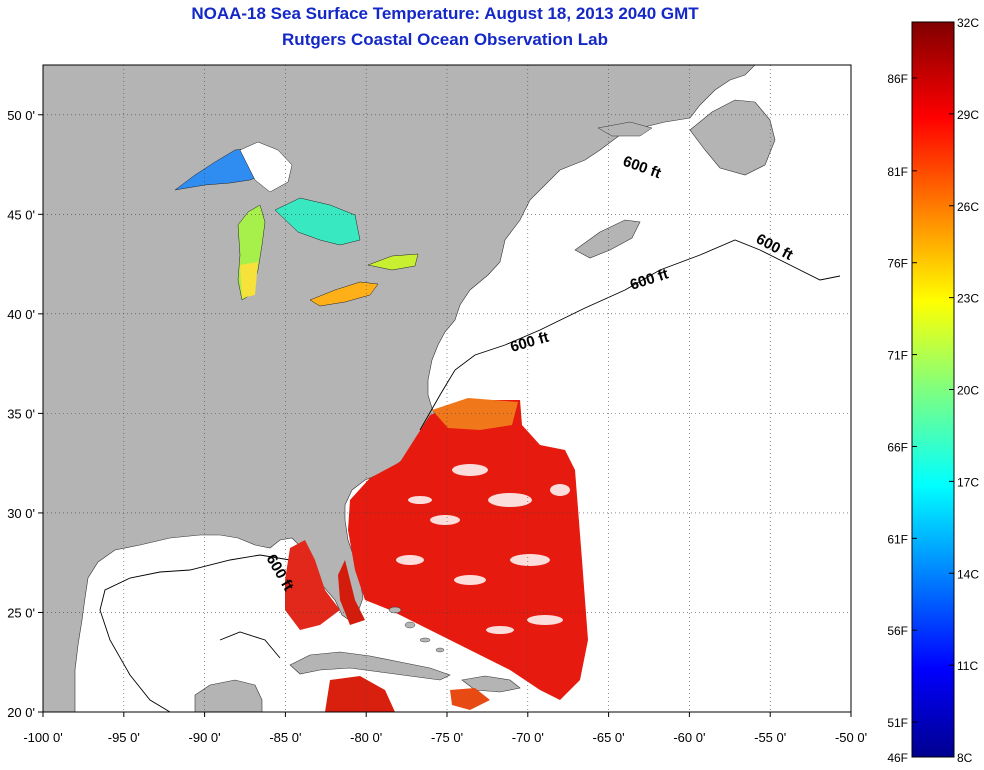  What do you see at coordinates (285, 737) in the screenshot?
I see `lon-tick-label: -85 0'` at bounding box center [285, 737].